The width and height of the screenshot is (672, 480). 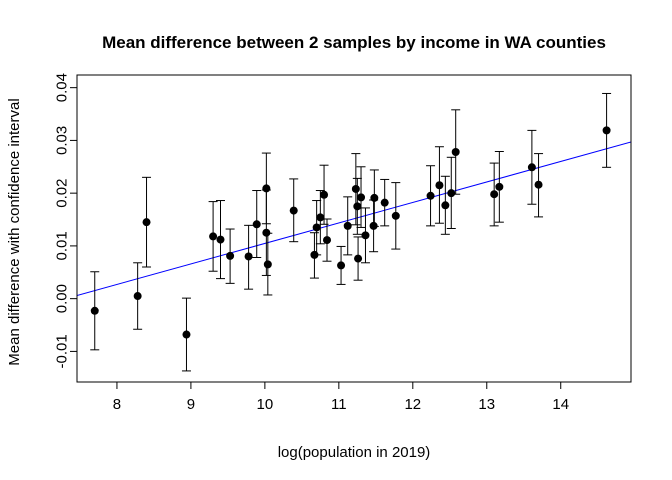 I want to click on x-tick-label: 13, so click(x=486, y=404).